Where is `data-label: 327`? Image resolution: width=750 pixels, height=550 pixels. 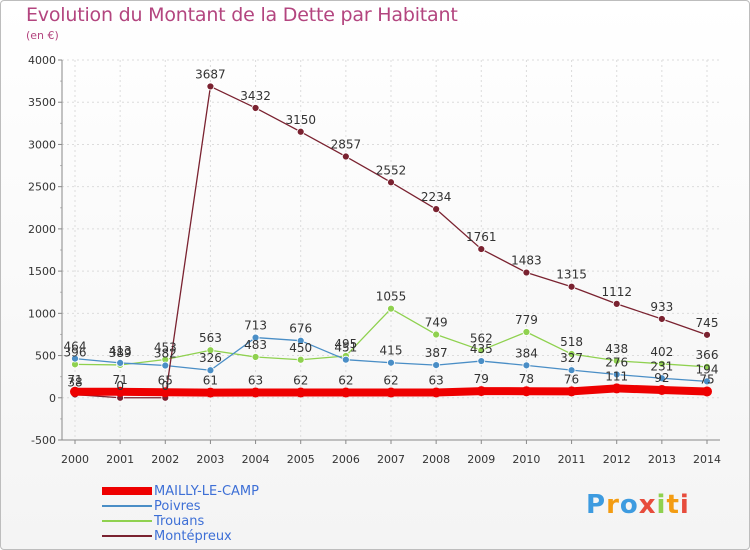
data-label: 327 is located at coordinates (571, 358).